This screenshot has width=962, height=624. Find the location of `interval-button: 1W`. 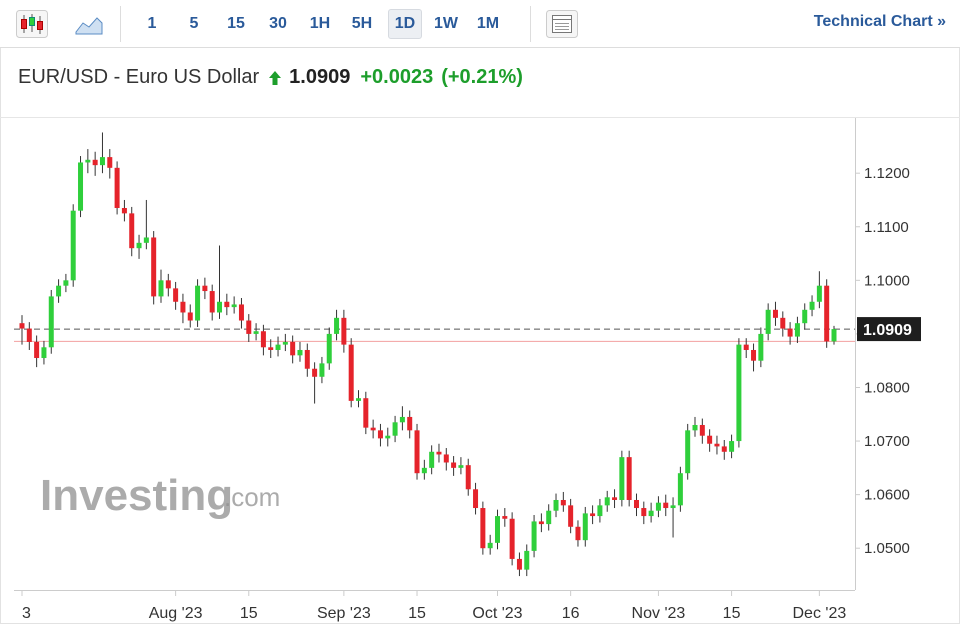

interval-button: 1W is located at coordinates (446, 23).